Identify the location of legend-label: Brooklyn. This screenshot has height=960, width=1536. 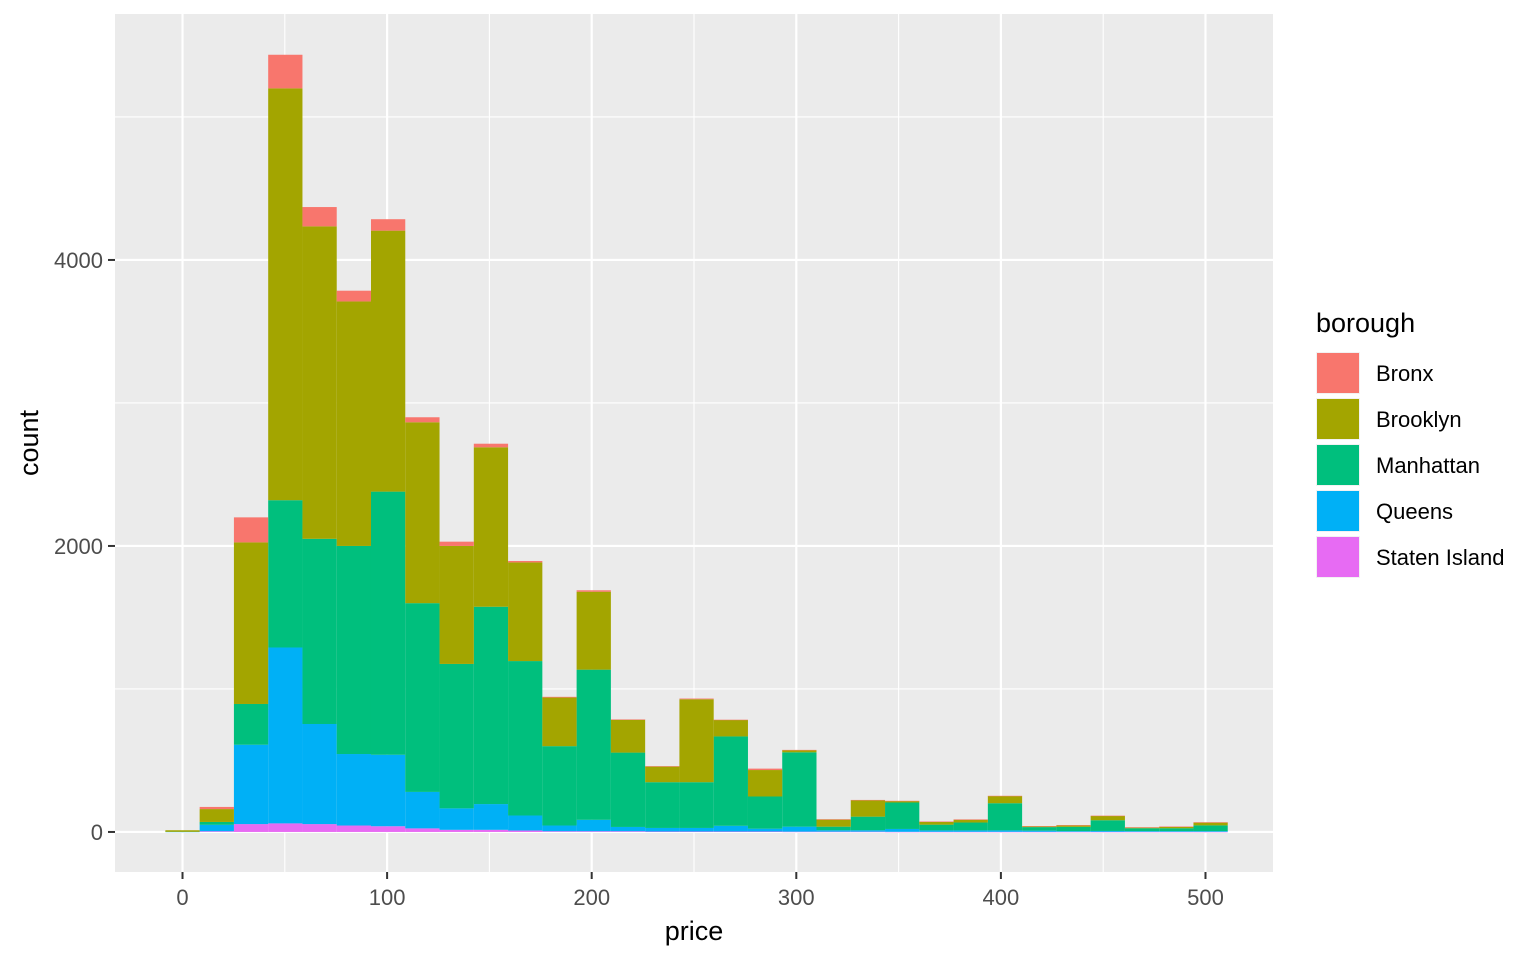
(1419, 419).